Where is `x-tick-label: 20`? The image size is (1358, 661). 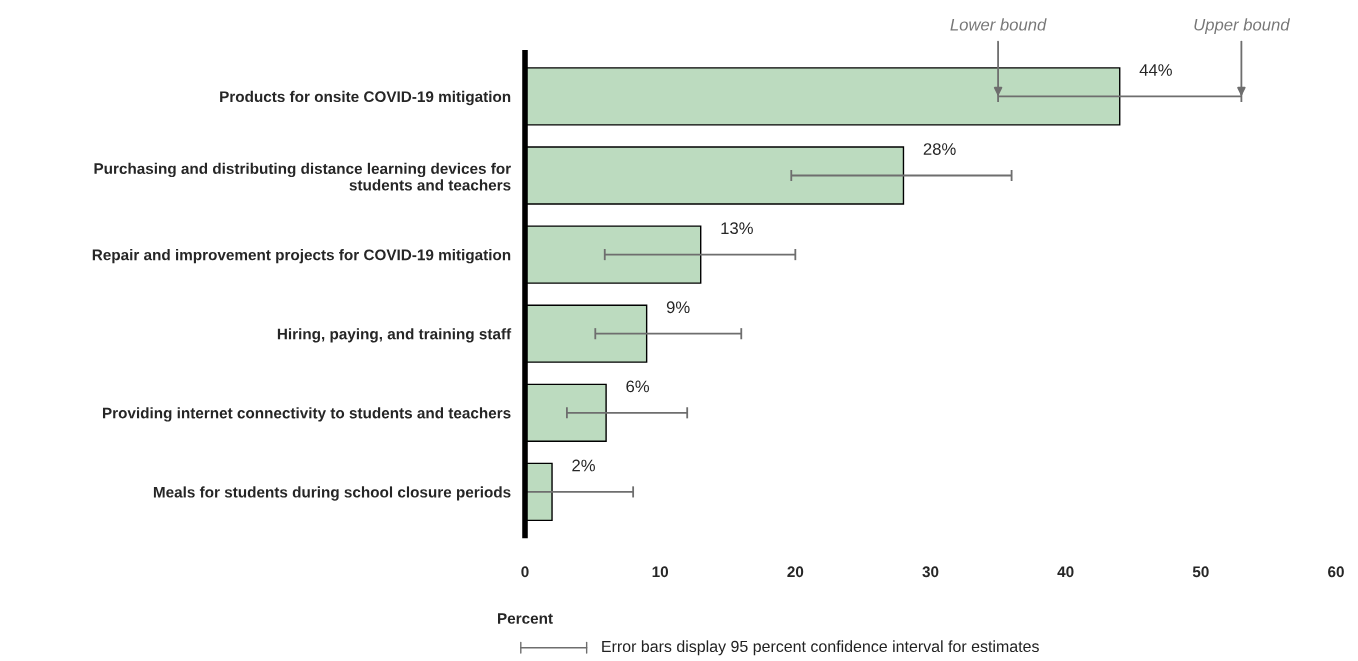
x-tick-label: 20 is located at coordinates (795, 572).